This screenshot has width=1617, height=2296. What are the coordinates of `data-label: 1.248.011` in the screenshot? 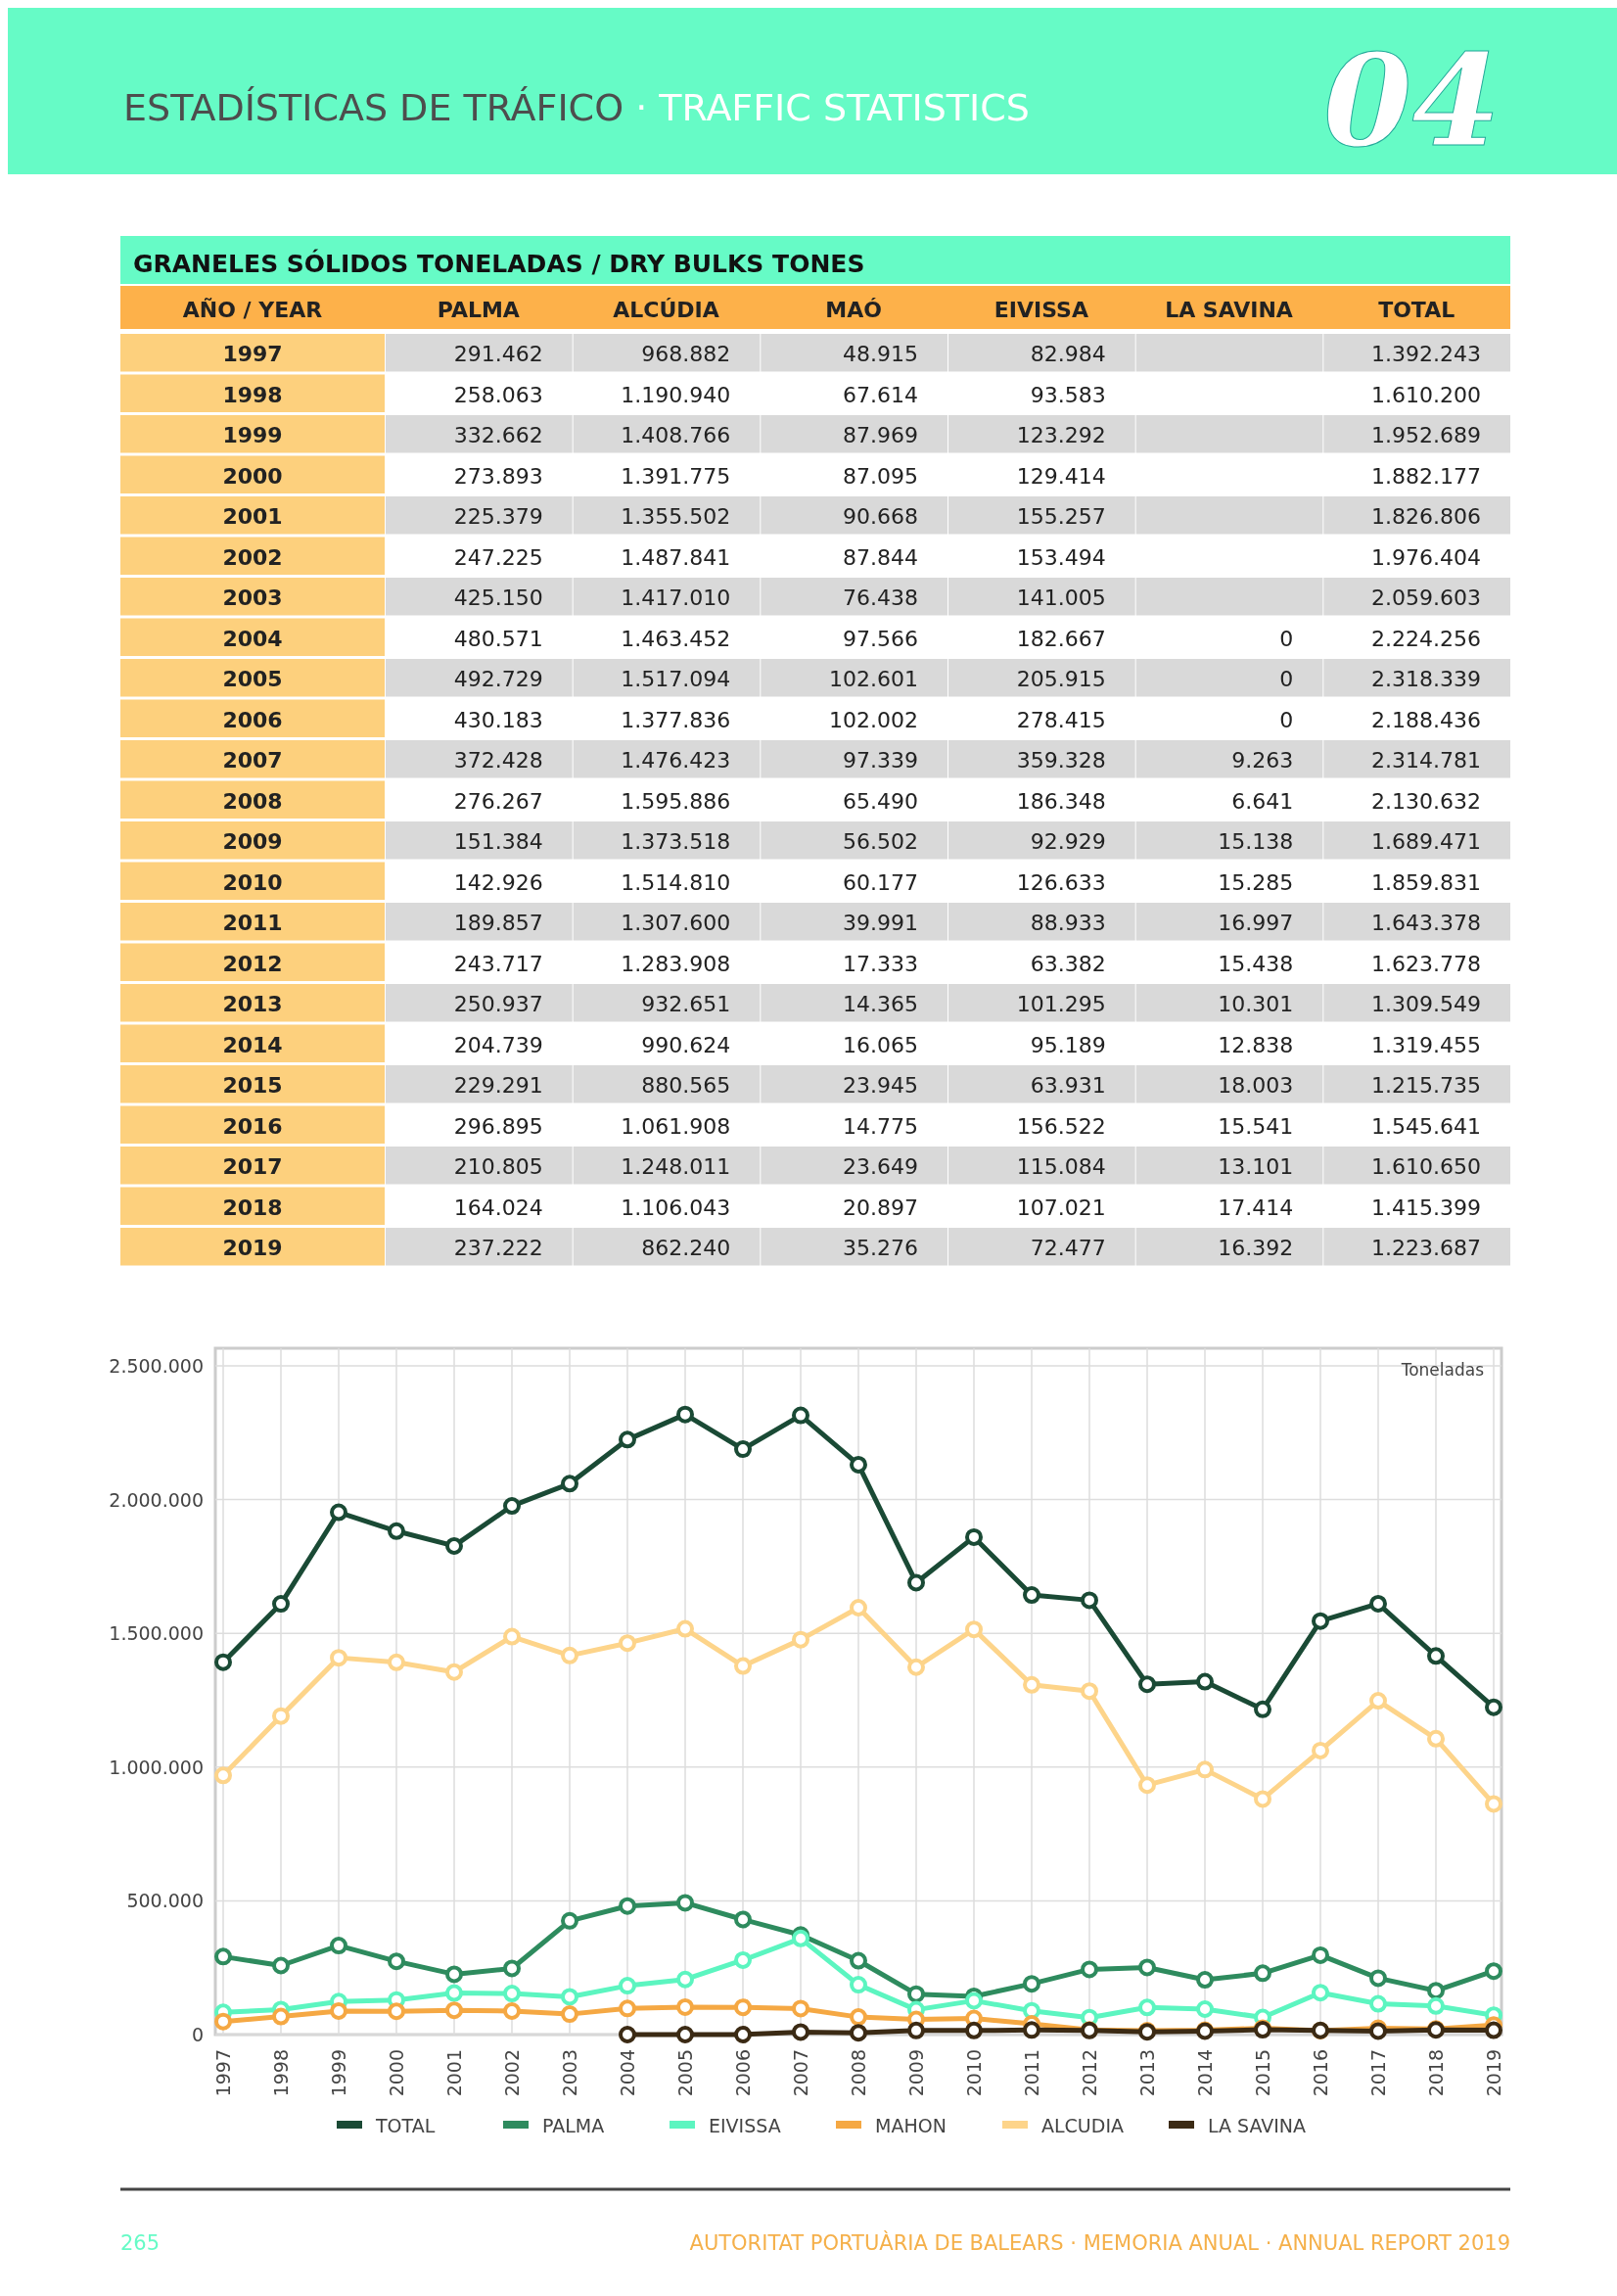 It's located at (676, 1166).